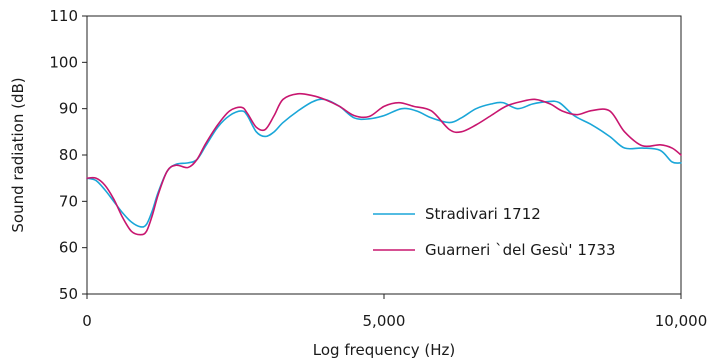 This screenshot has width=707, height=360. What do you see at coordinates (68, 109) in the screenshot?
I see `y-tick-label: 90` at bounding box center [68, 109].